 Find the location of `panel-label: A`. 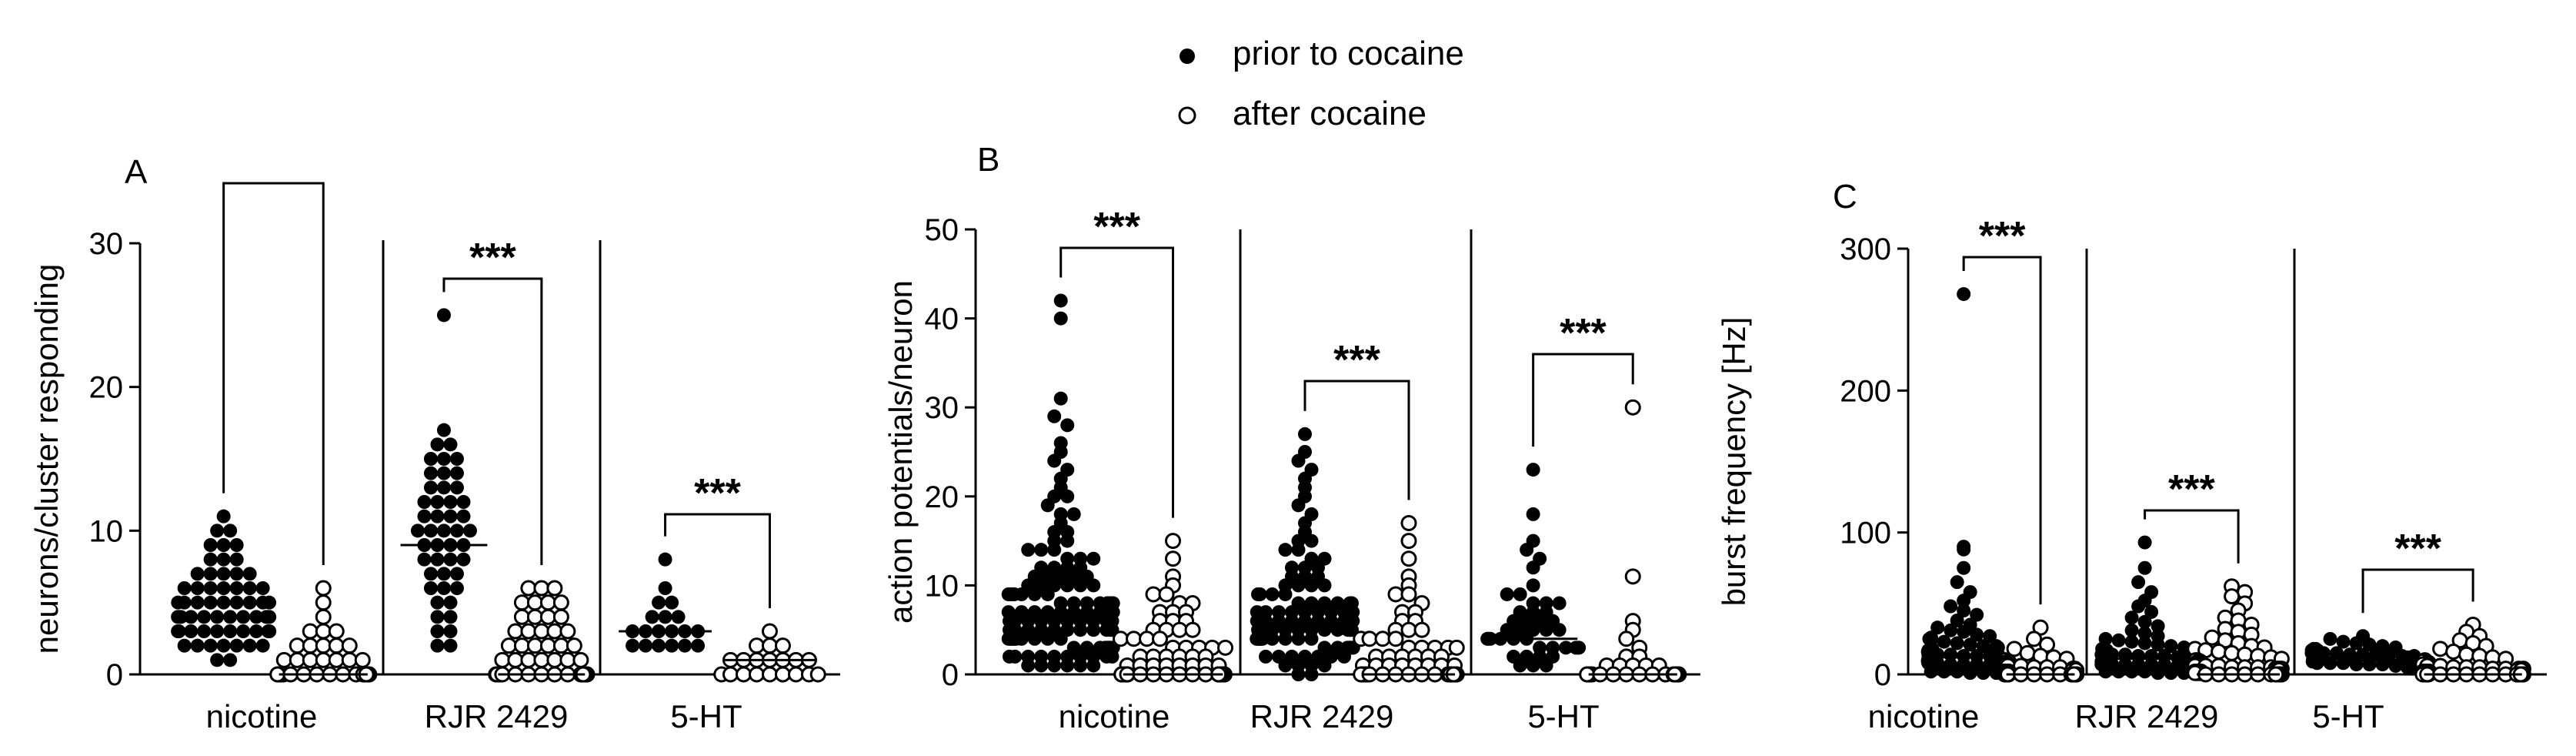

panel-label: A is located at coordinates (136, 172).